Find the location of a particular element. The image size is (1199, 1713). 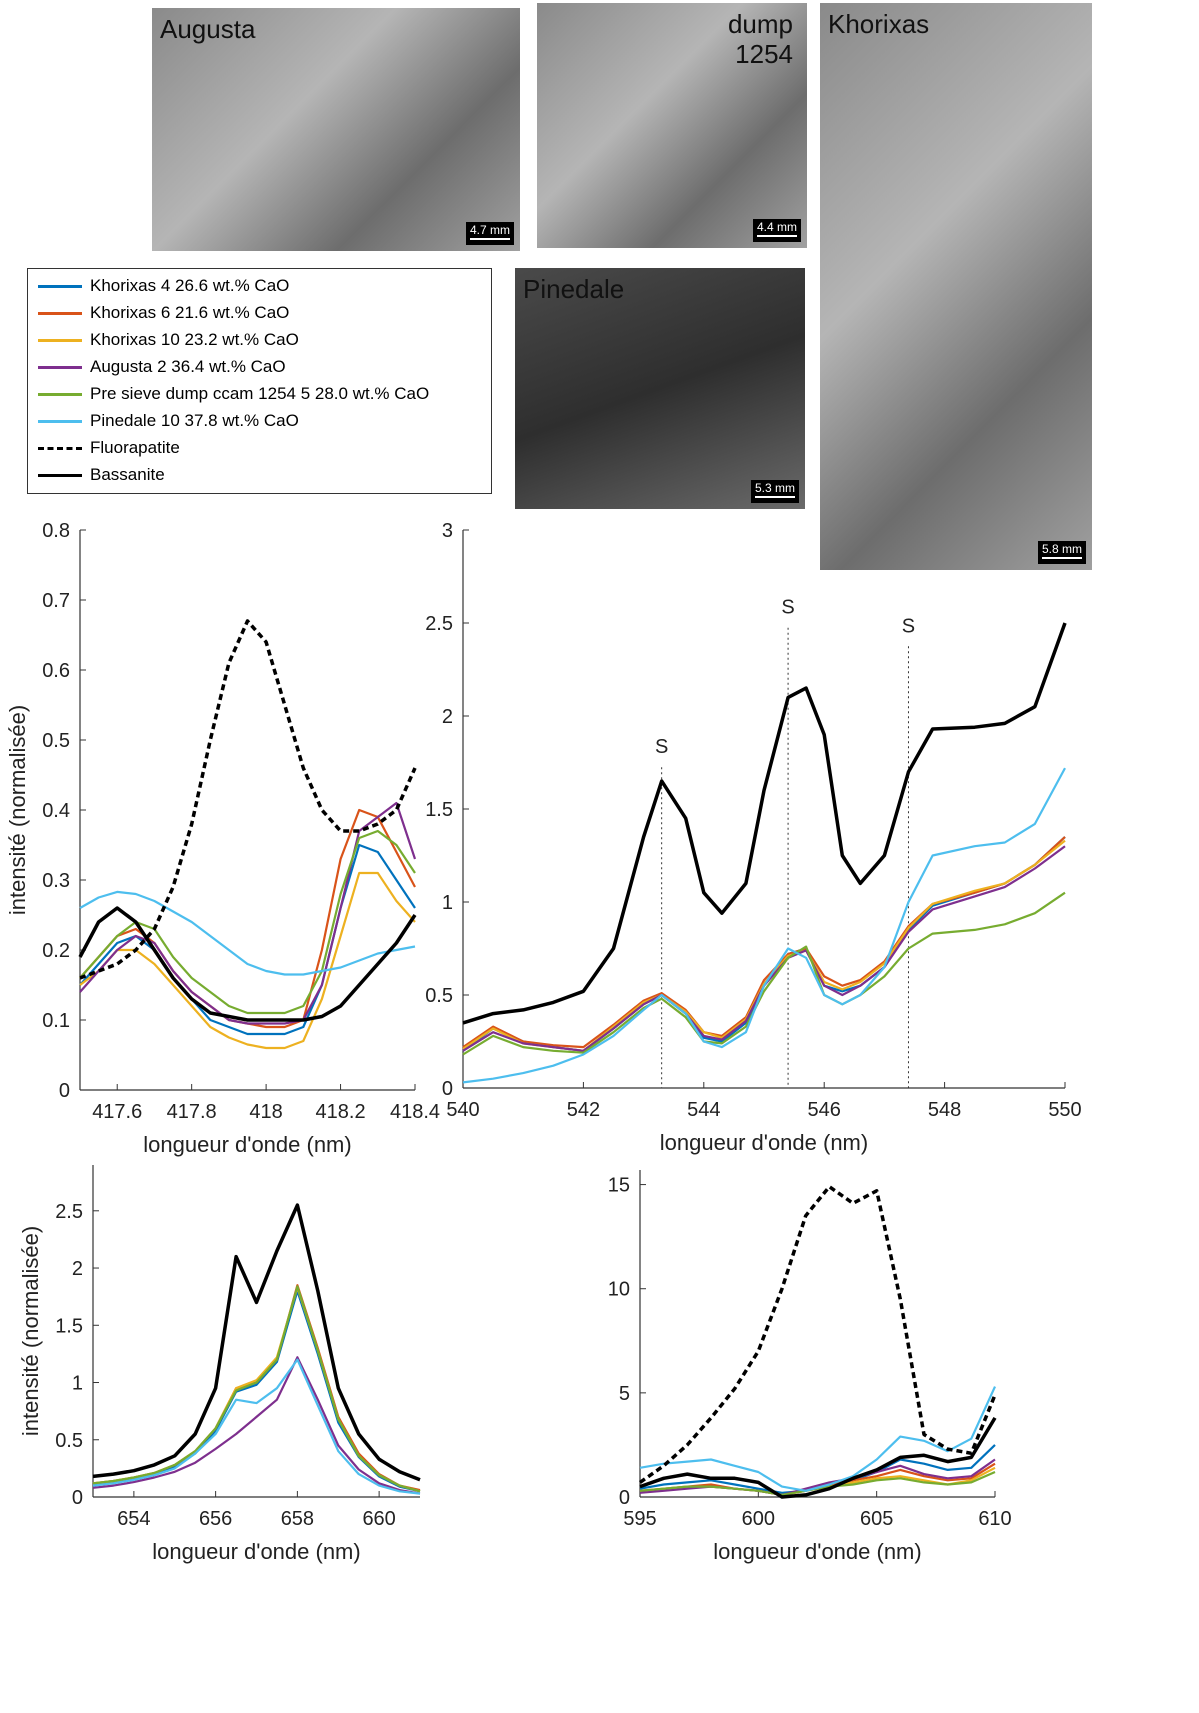

y-tick-label: 0.1 is located at coordinates (56, 1021).